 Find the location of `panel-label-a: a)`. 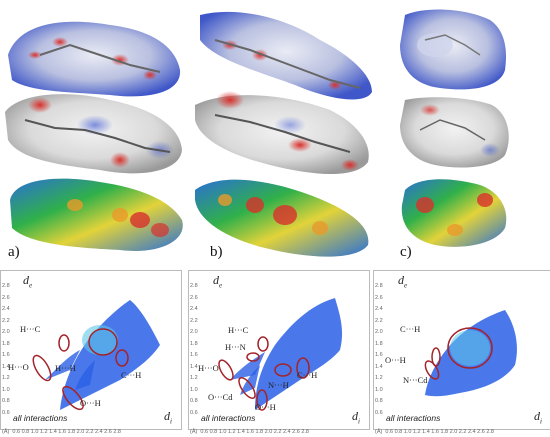

panel-label-a: a) is located at coordinates (14, 252).